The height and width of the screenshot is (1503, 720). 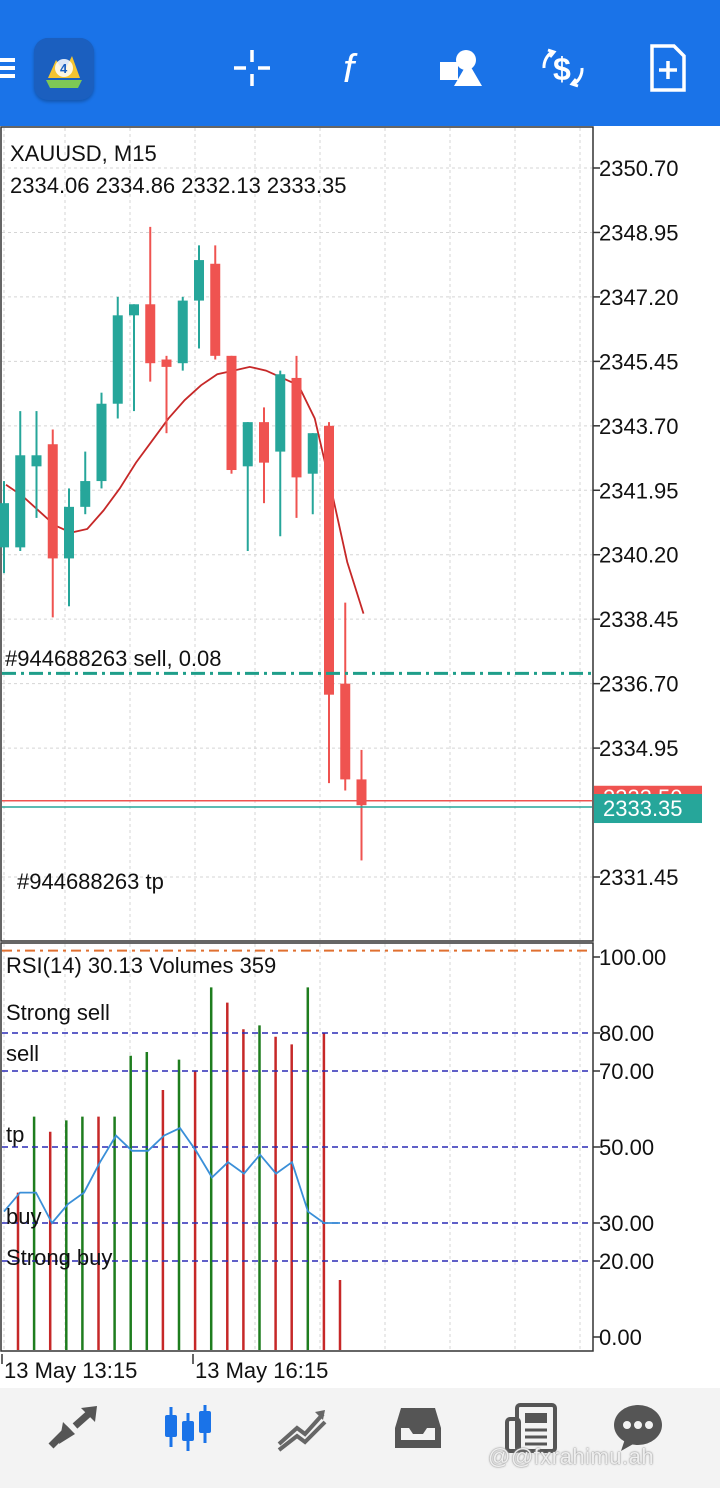 What do you see at coordinates (639, 619) in the screenshot?
I see `price-tick-label: 2338.45` at bounding box center [639, 619].